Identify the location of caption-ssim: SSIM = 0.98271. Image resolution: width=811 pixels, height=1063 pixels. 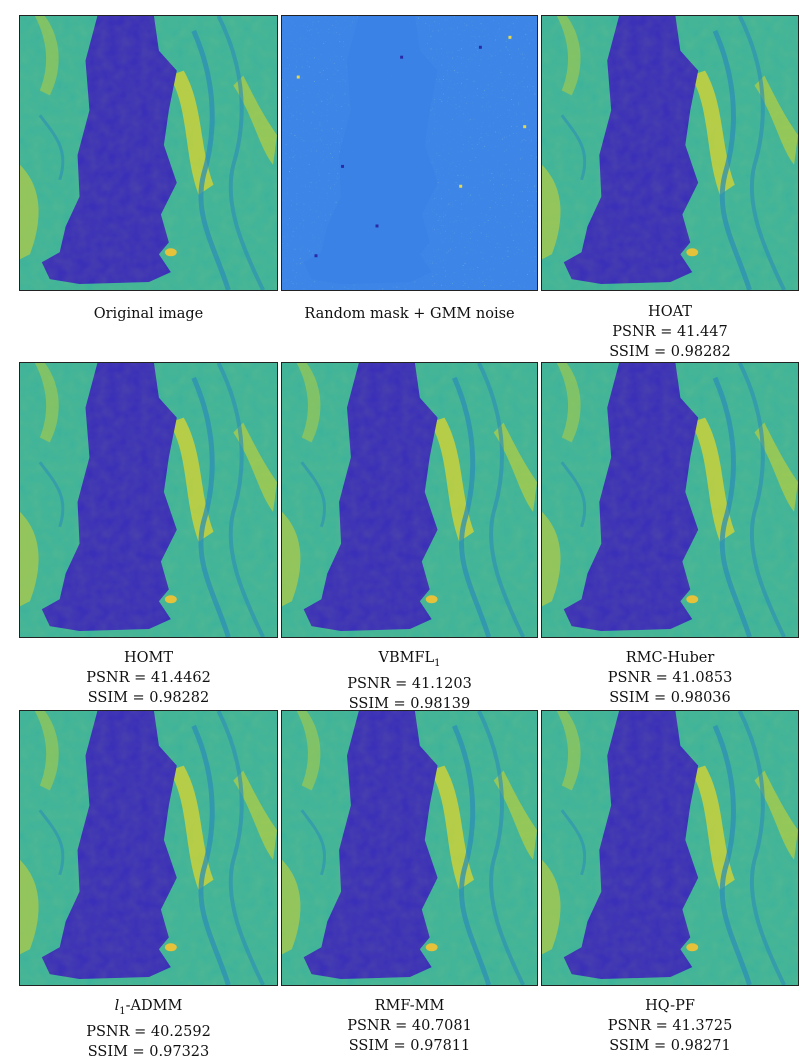
(670, 1046).